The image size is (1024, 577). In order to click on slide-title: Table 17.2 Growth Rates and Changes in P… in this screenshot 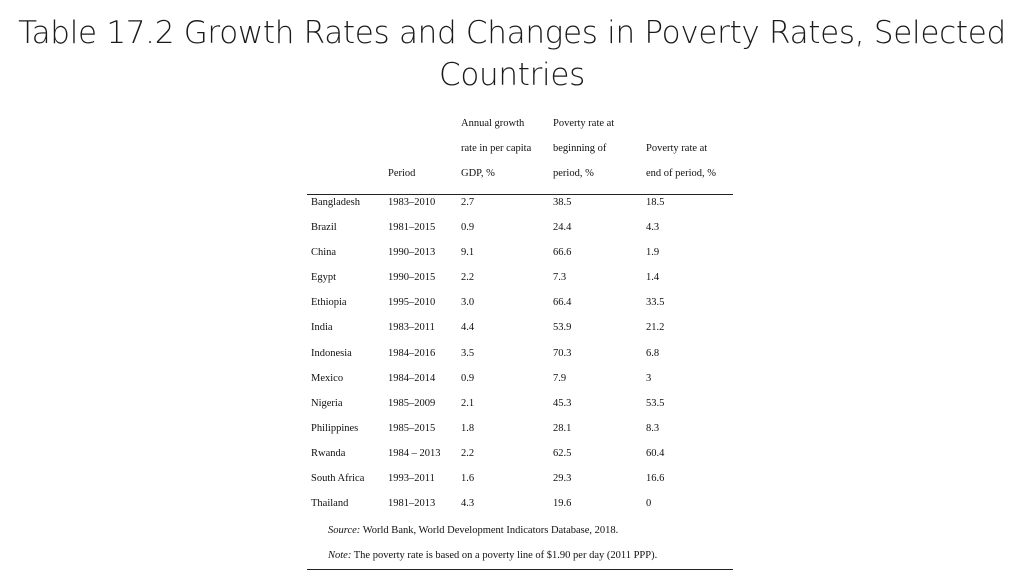, I will do `click(512, 54)`.